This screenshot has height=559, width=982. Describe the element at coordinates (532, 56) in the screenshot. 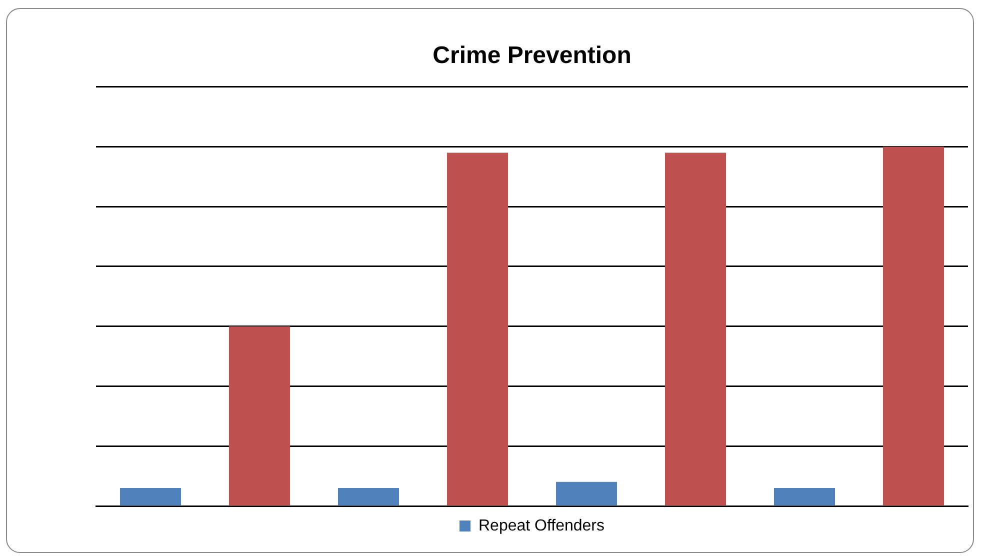

I see `chart-title: Crime Prevention` at that location.